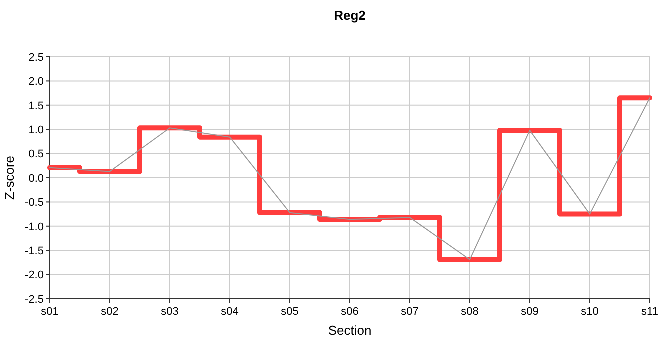 Image resolution: width=660 pixels, height=360 pixels. I want to click on x-tick-label: s11, so click(650, 312).